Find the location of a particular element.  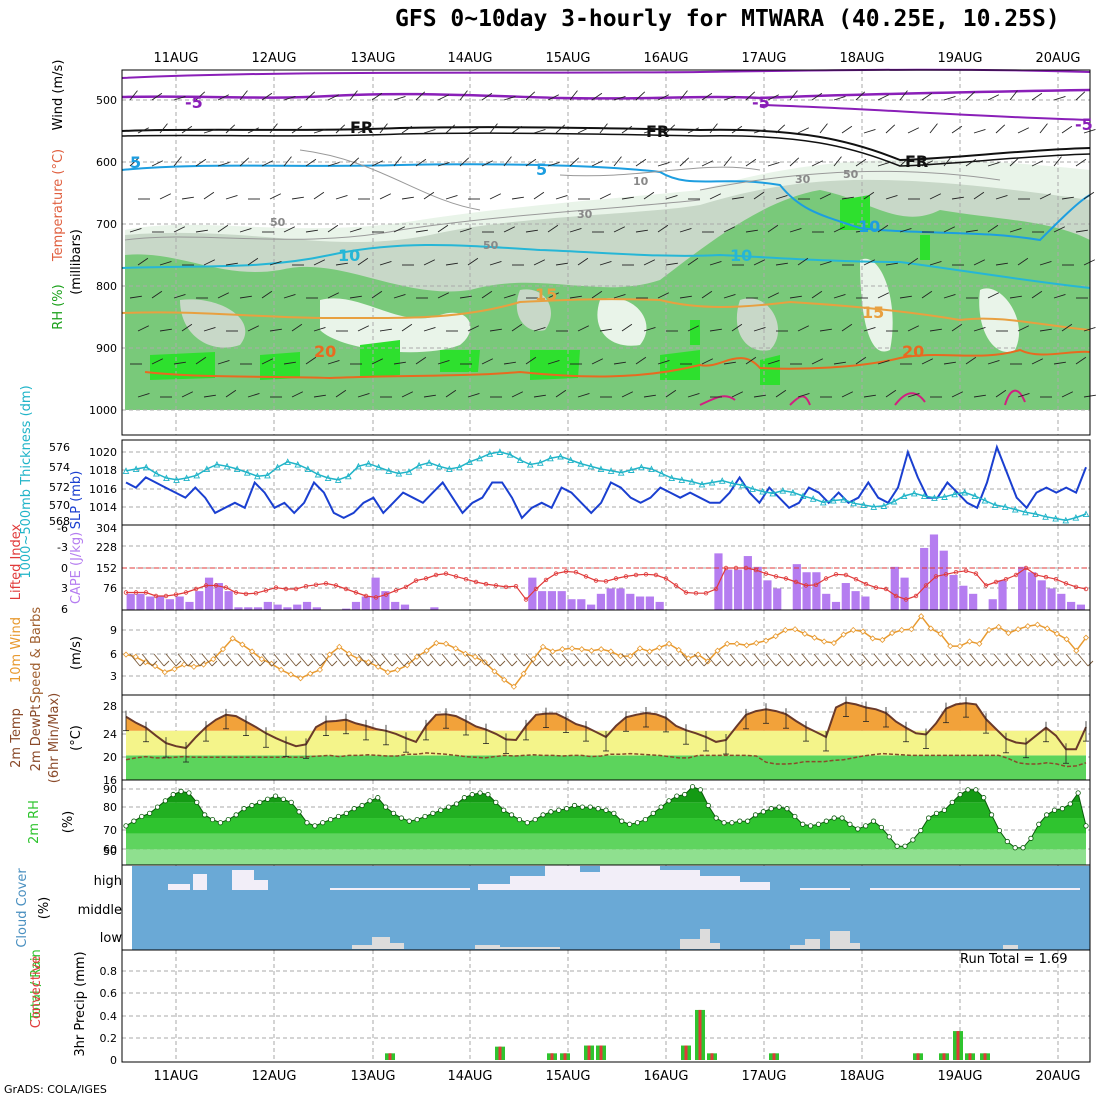

label-speed-barbs: Speed & Barbs is located at coordinates (36, 655).